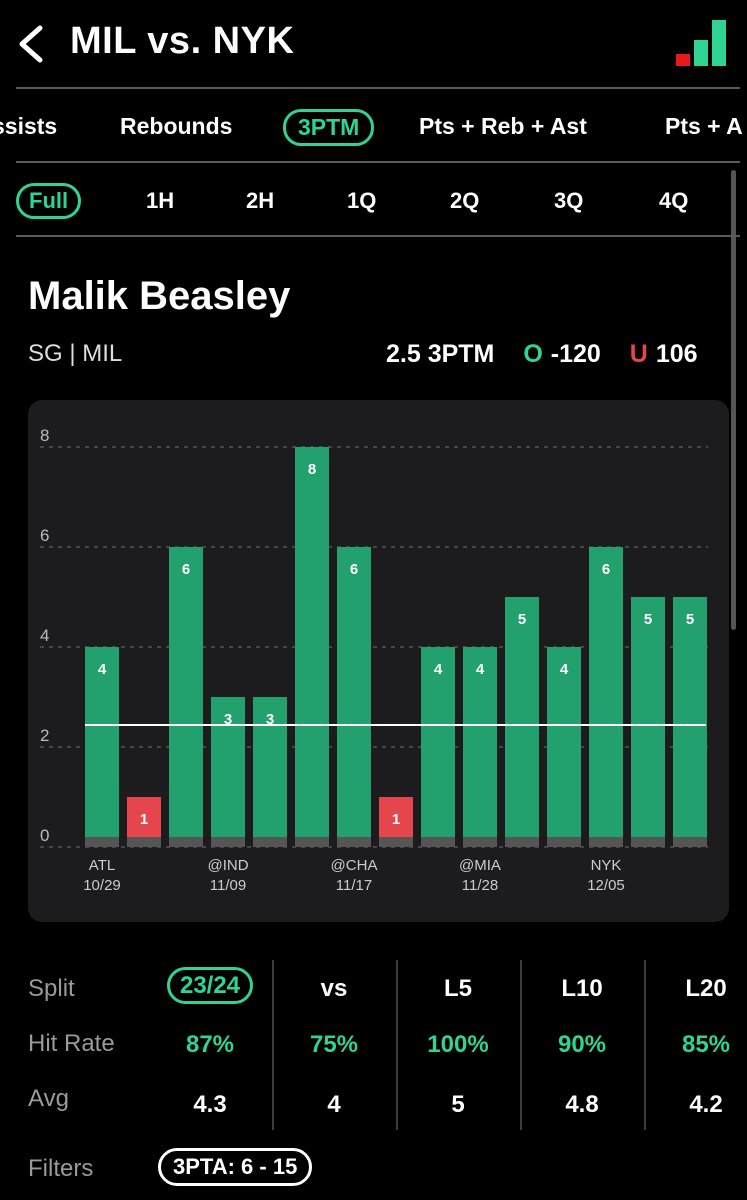  I want to click on tab-pts-ast: Pts + A, so click(704, 126).